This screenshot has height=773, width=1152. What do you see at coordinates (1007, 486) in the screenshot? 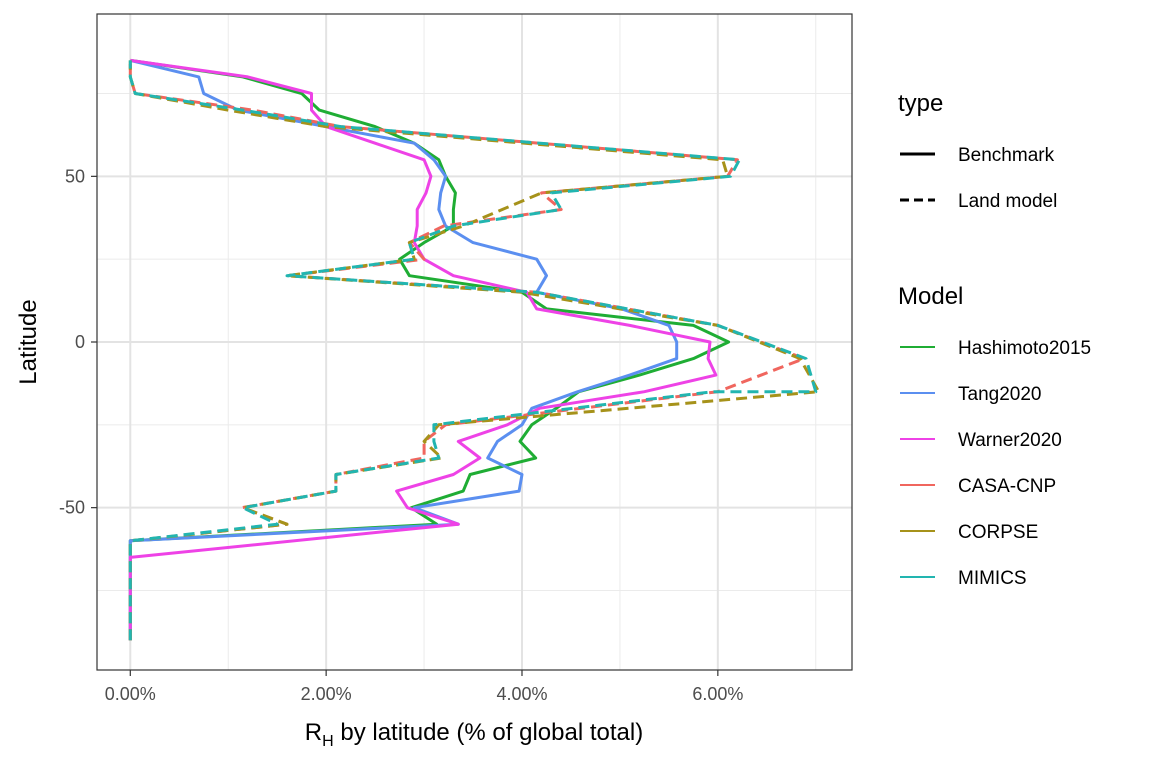
I see `legend-label-casa-cnp: CASA-CNP` at bounding box center [1007, 486].